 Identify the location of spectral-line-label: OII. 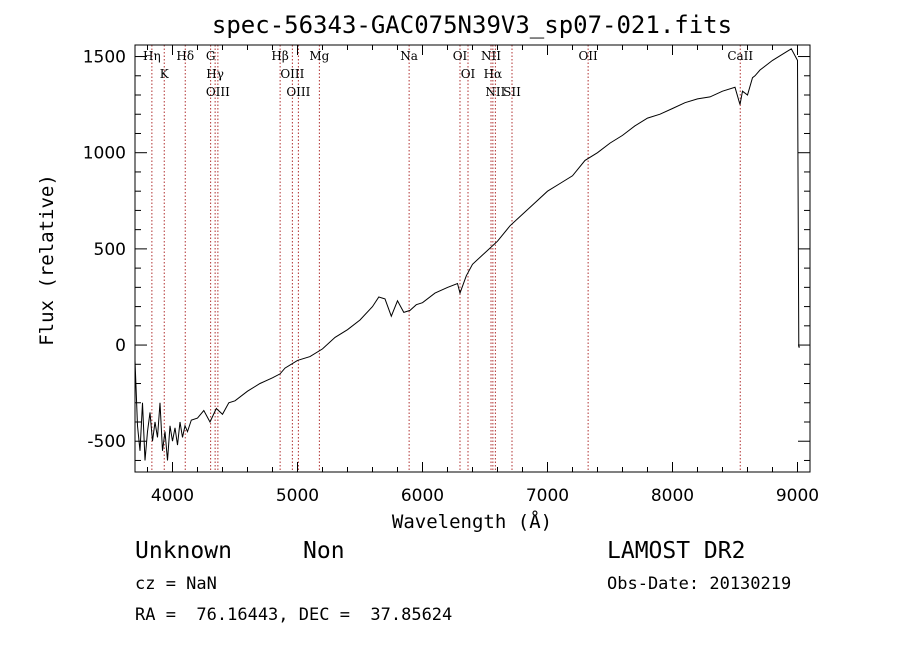
(588, 56).